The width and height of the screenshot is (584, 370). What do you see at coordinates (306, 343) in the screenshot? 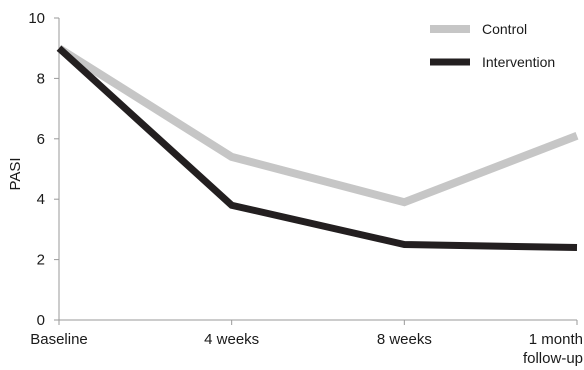
I see `x-ticks: Baseline 4 weeks 8 weeks 1 month follow-up` at bounding box center [306, 343].